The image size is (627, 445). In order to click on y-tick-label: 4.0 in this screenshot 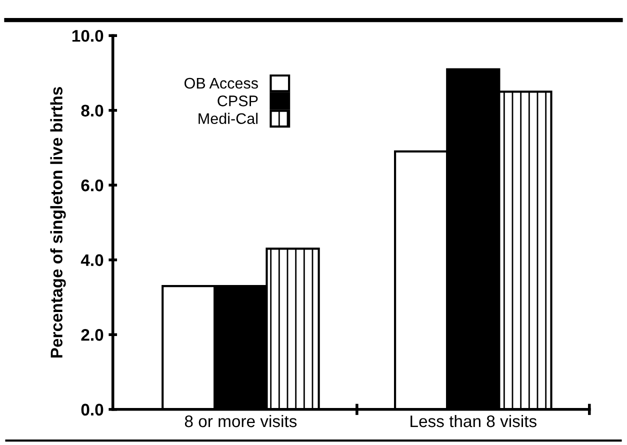, I will do `click(92, 260)`.